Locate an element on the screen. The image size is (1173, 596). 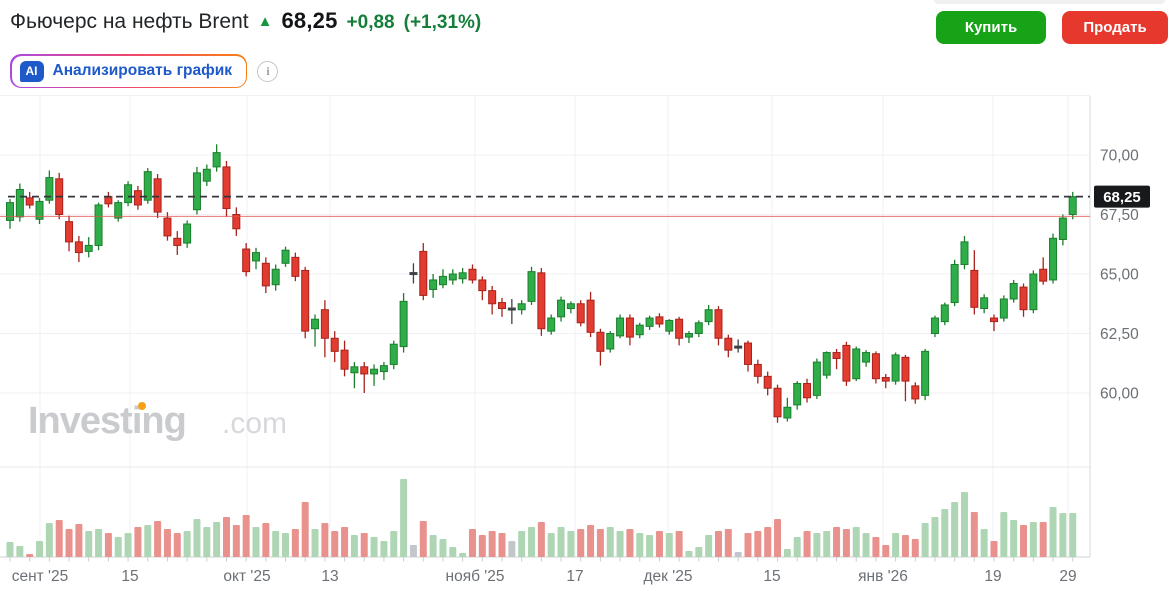
sell-button: Продать is located at coordinates (1115, 27).